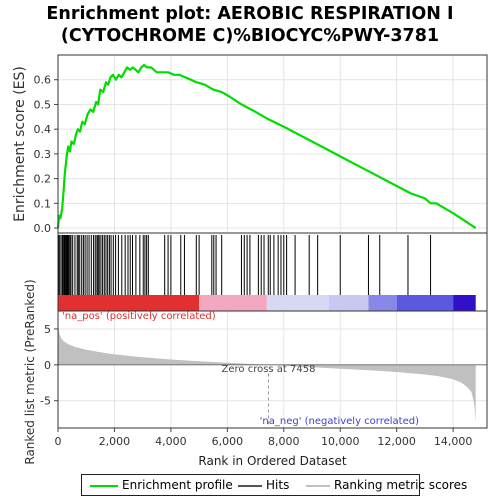 This screenshot has width=500, height=500. What do you see at coordinates (177, 485) in the screenshot?
I see `legend-label-enrichment: Enrichment profile` at bounding box center [177, 485].